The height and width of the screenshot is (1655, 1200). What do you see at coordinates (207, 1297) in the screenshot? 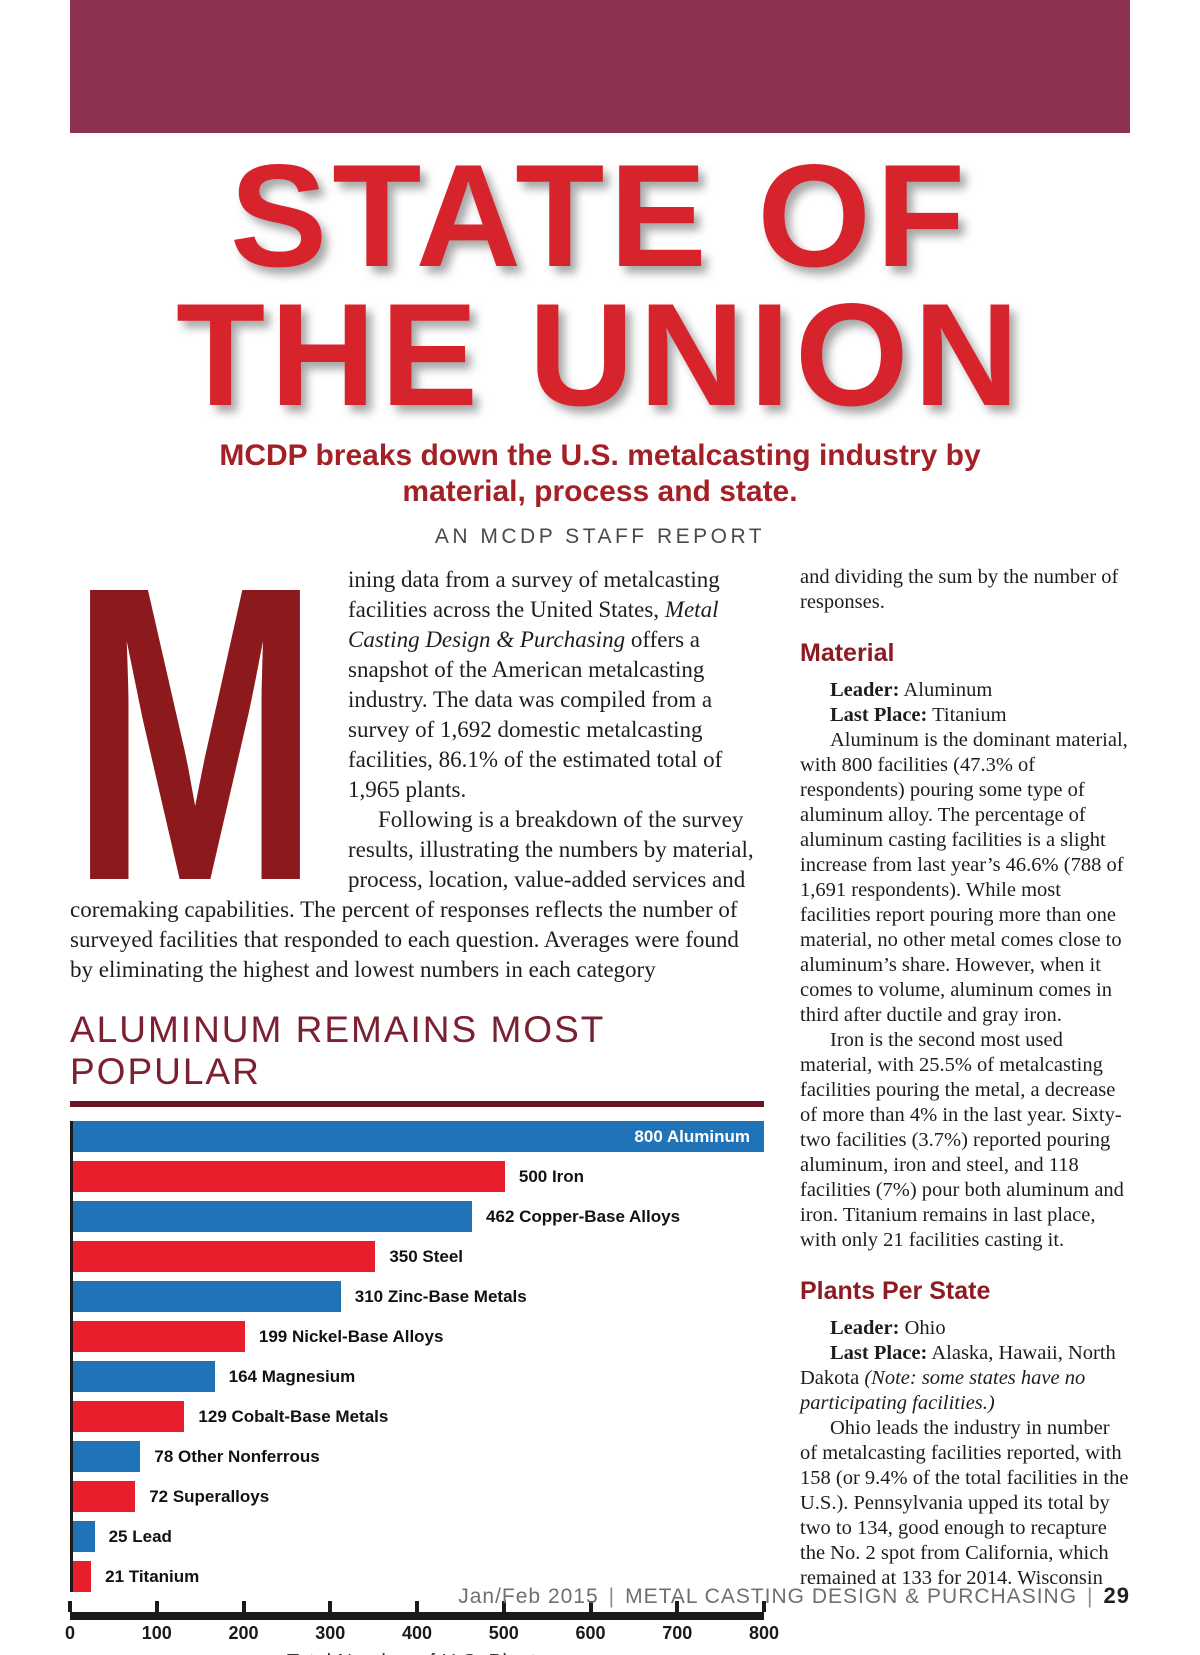
I see `bar-zinc-base-metals` at bounding box center [207, 1297].